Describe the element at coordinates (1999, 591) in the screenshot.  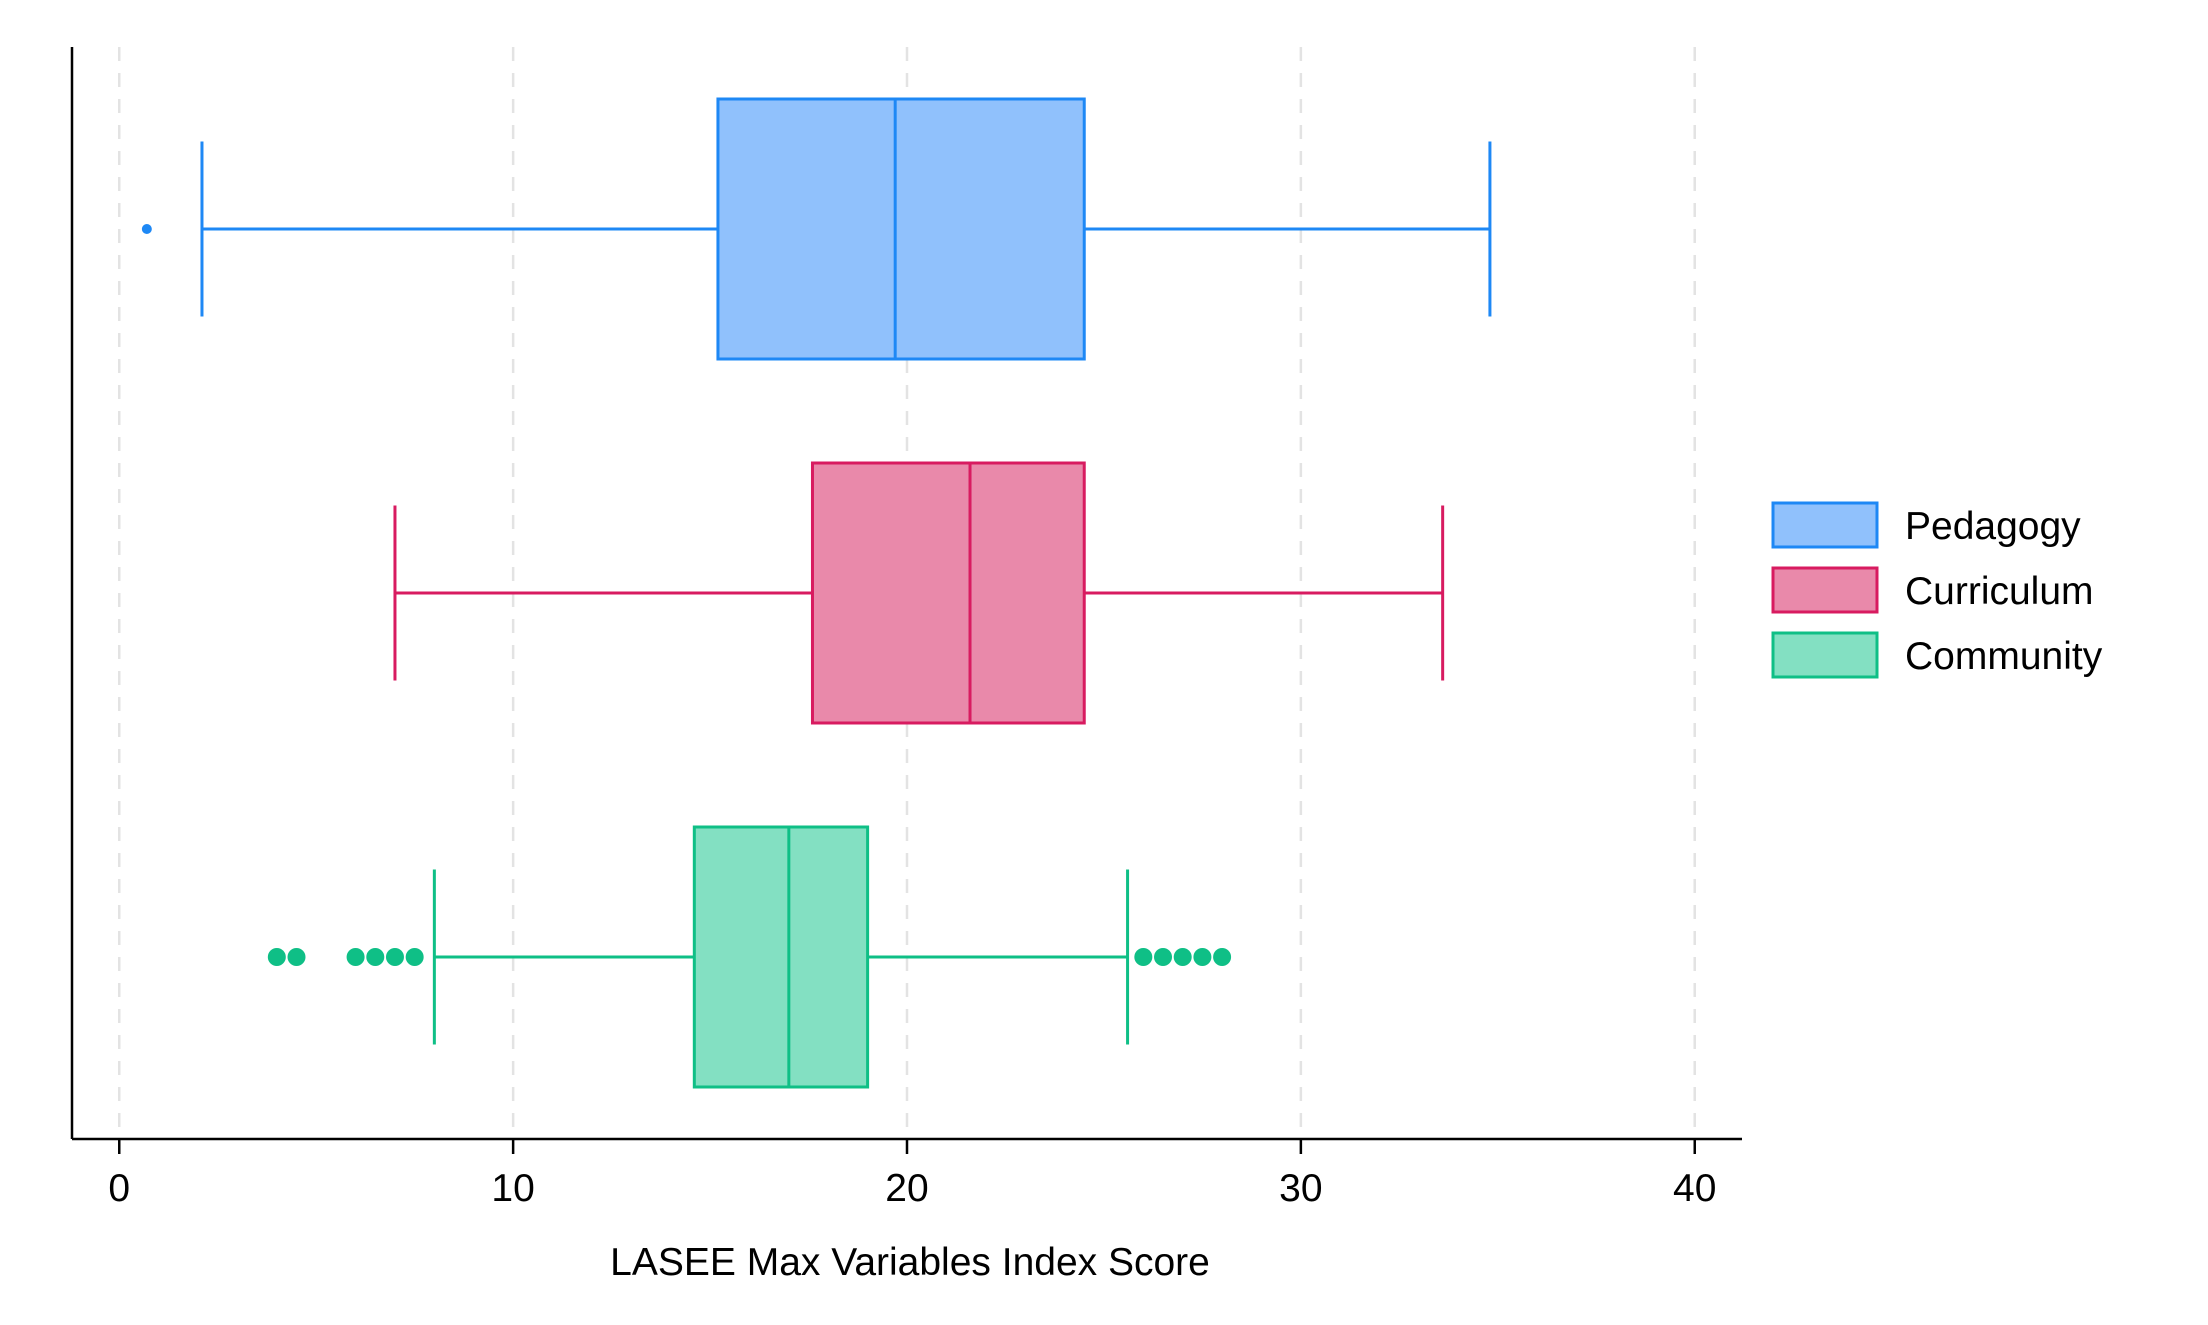
I see `legend-label: Curriculum` at that location.